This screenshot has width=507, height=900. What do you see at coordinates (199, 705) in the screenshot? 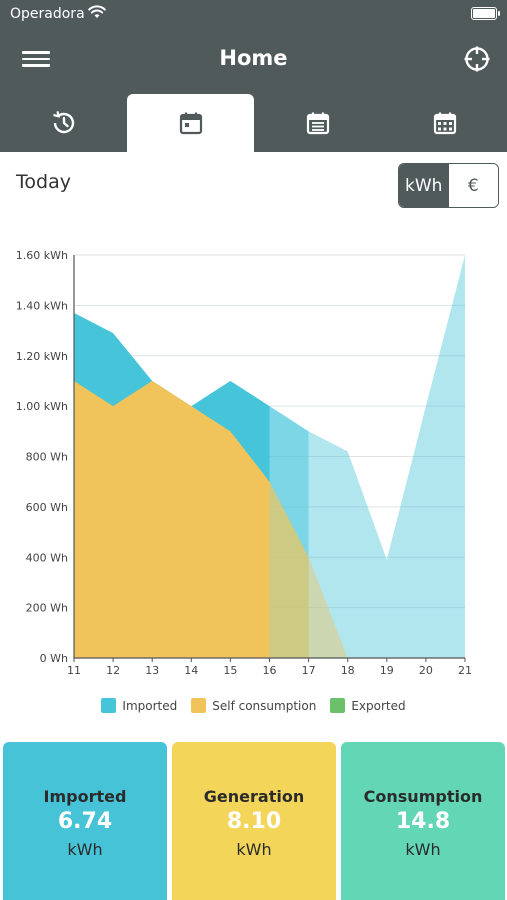
I see `legend-swatch-self-consumption` at bounding box center [199, 705].